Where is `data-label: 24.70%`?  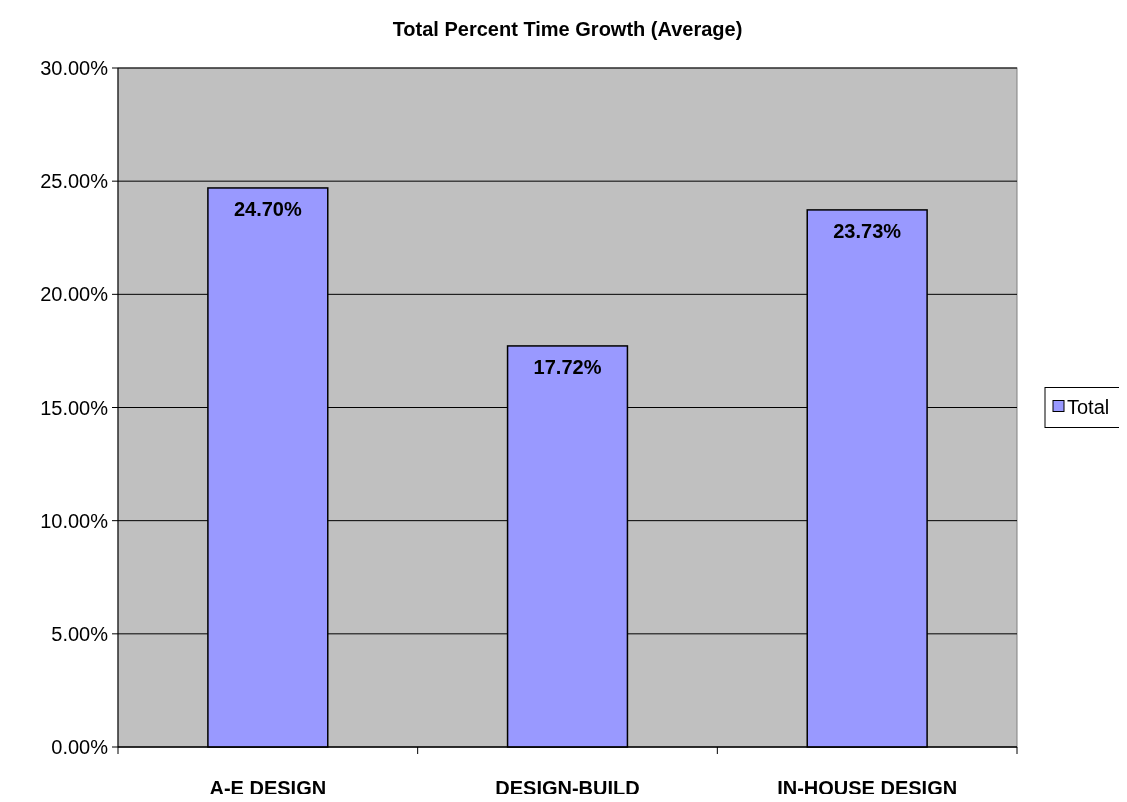 data-label: 24.70% is located at coordinates (267, 208).